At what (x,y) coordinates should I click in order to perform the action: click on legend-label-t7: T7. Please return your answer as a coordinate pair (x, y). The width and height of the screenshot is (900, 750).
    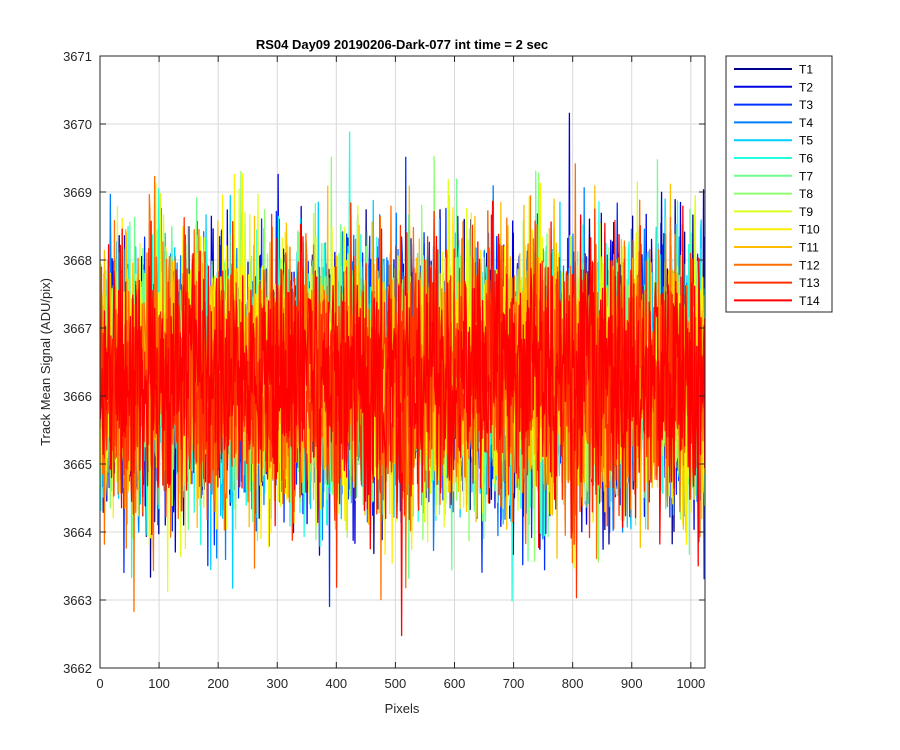
    Looking at the image, I should click on (806, 176).